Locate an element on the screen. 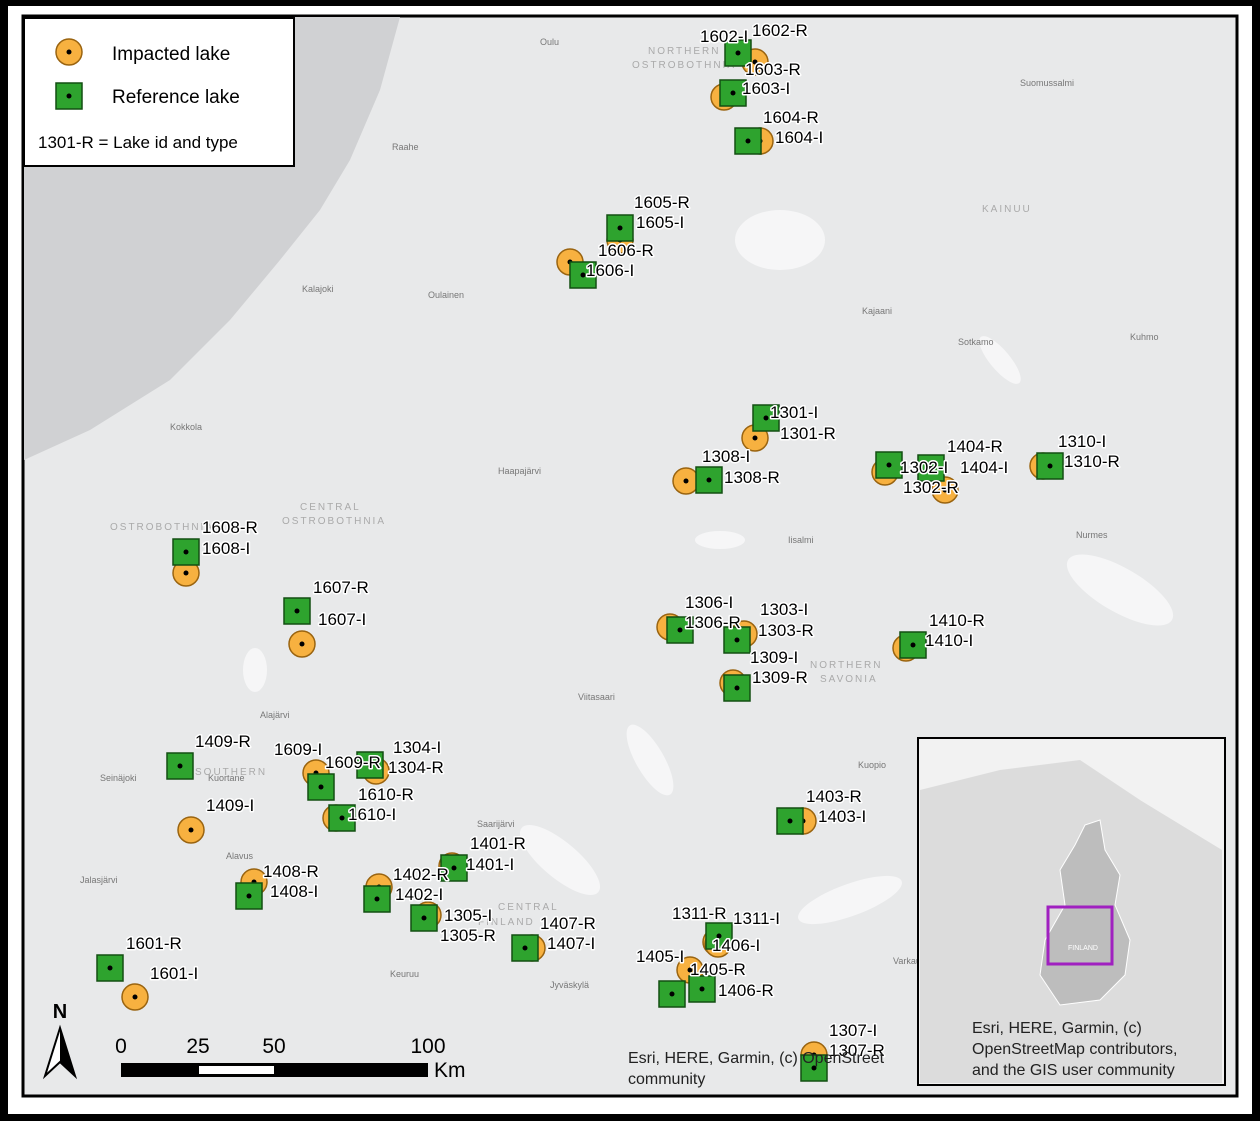 Image resolution: width=1260 pixels, height=1121 pixels. place-name: Kuopio is located at coordinates (872, 765).